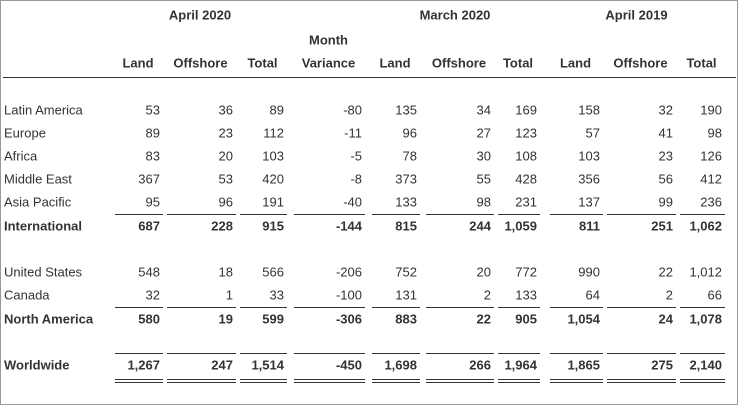 The image size is (739, 414). Describe the element at coordinates (526, 201) in the screenshot. I see `cell: 231` at that location.